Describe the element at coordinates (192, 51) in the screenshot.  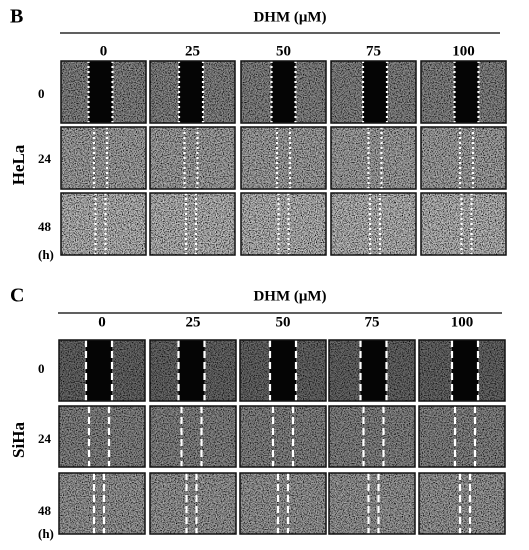
I see `column-label: 25` at that location.